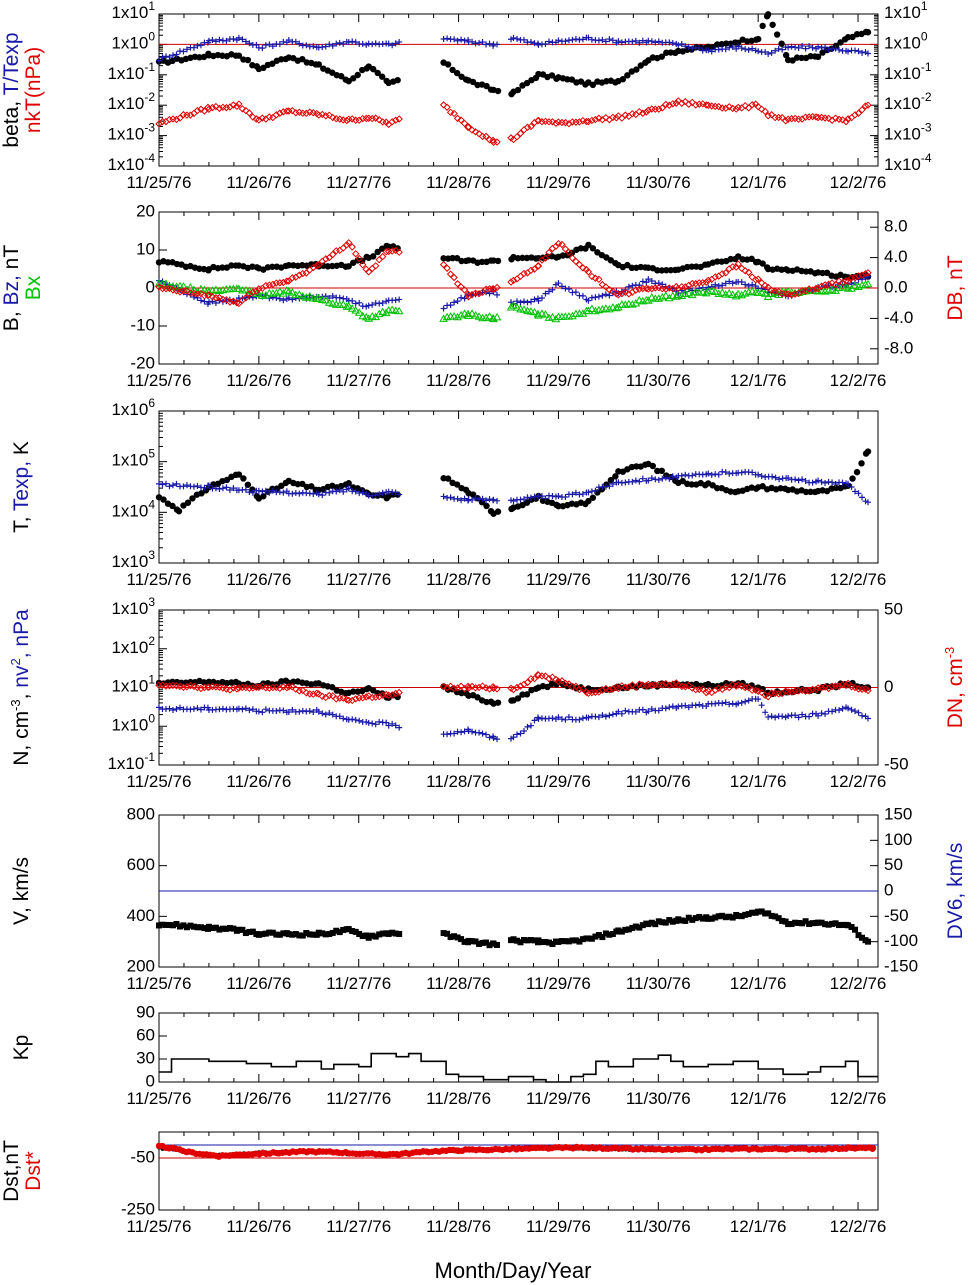 This screenshot has width=977, height=1285. What do you see at coordinates (159, 182) in the screenshot?
I see `x-tick-label: 11/25/76` at bounding box center [159, 182].